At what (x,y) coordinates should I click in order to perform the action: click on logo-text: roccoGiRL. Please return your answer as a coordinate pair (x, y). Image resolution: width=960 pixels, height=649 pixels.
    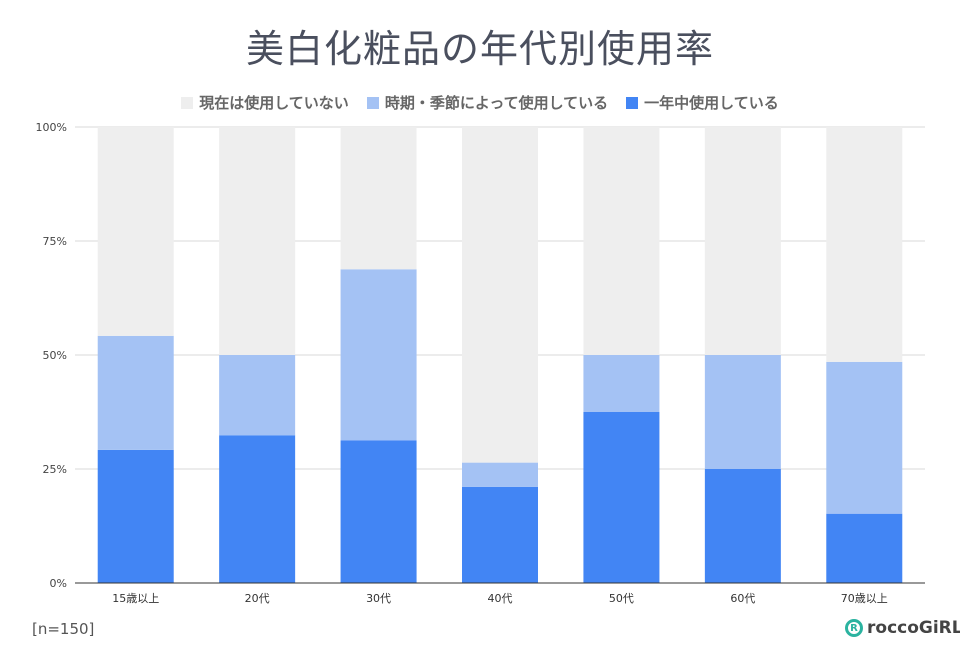
    Looking at the image, I should click on (913, 628).